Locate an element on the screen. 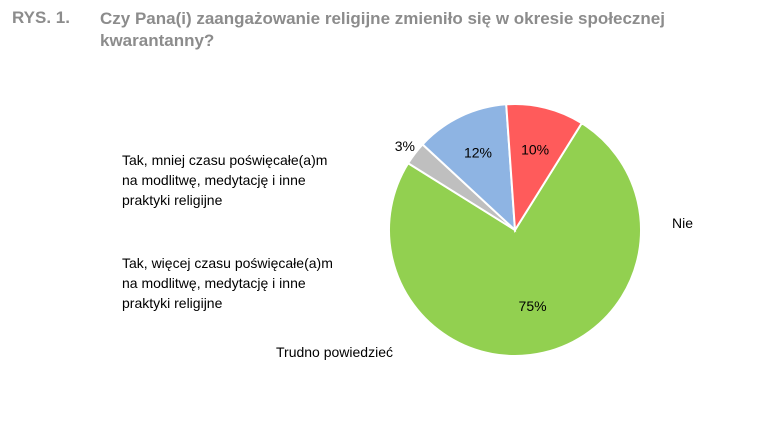 This screenshot has height=448, width=758. value-label-tak-mniej: 10% is located at coordinates (535, 149).